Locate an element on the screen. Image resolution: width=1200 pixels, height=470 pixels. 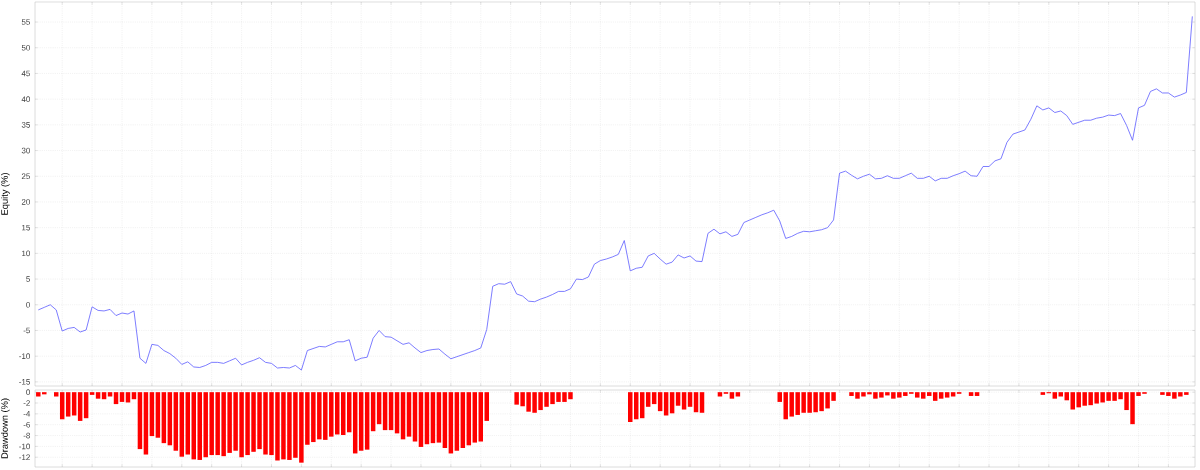
y-axis-title: Drawdown (%) is located at coordinates (5, 428).